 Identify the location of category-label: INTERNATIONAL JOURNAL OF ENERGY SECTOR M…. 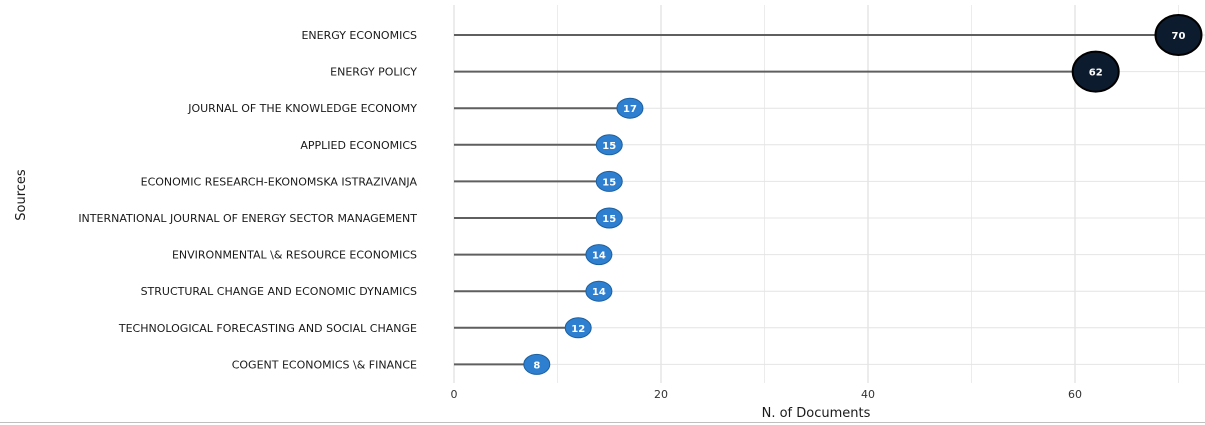
(247, 218).